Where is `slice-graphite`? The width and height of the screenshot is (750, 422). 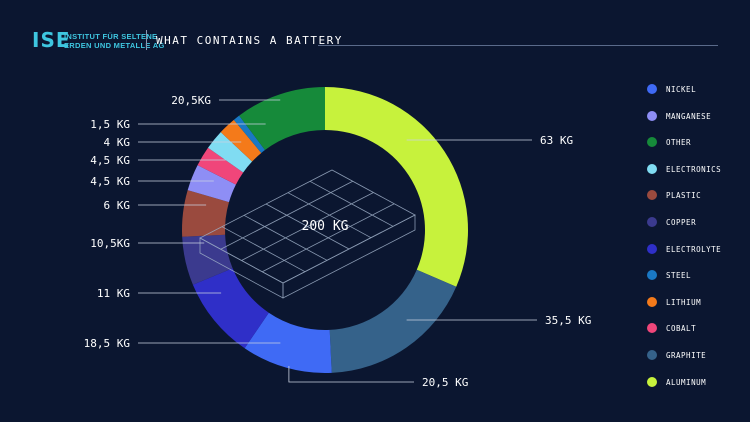 slice-graphite is located at coordinates (393, 321).